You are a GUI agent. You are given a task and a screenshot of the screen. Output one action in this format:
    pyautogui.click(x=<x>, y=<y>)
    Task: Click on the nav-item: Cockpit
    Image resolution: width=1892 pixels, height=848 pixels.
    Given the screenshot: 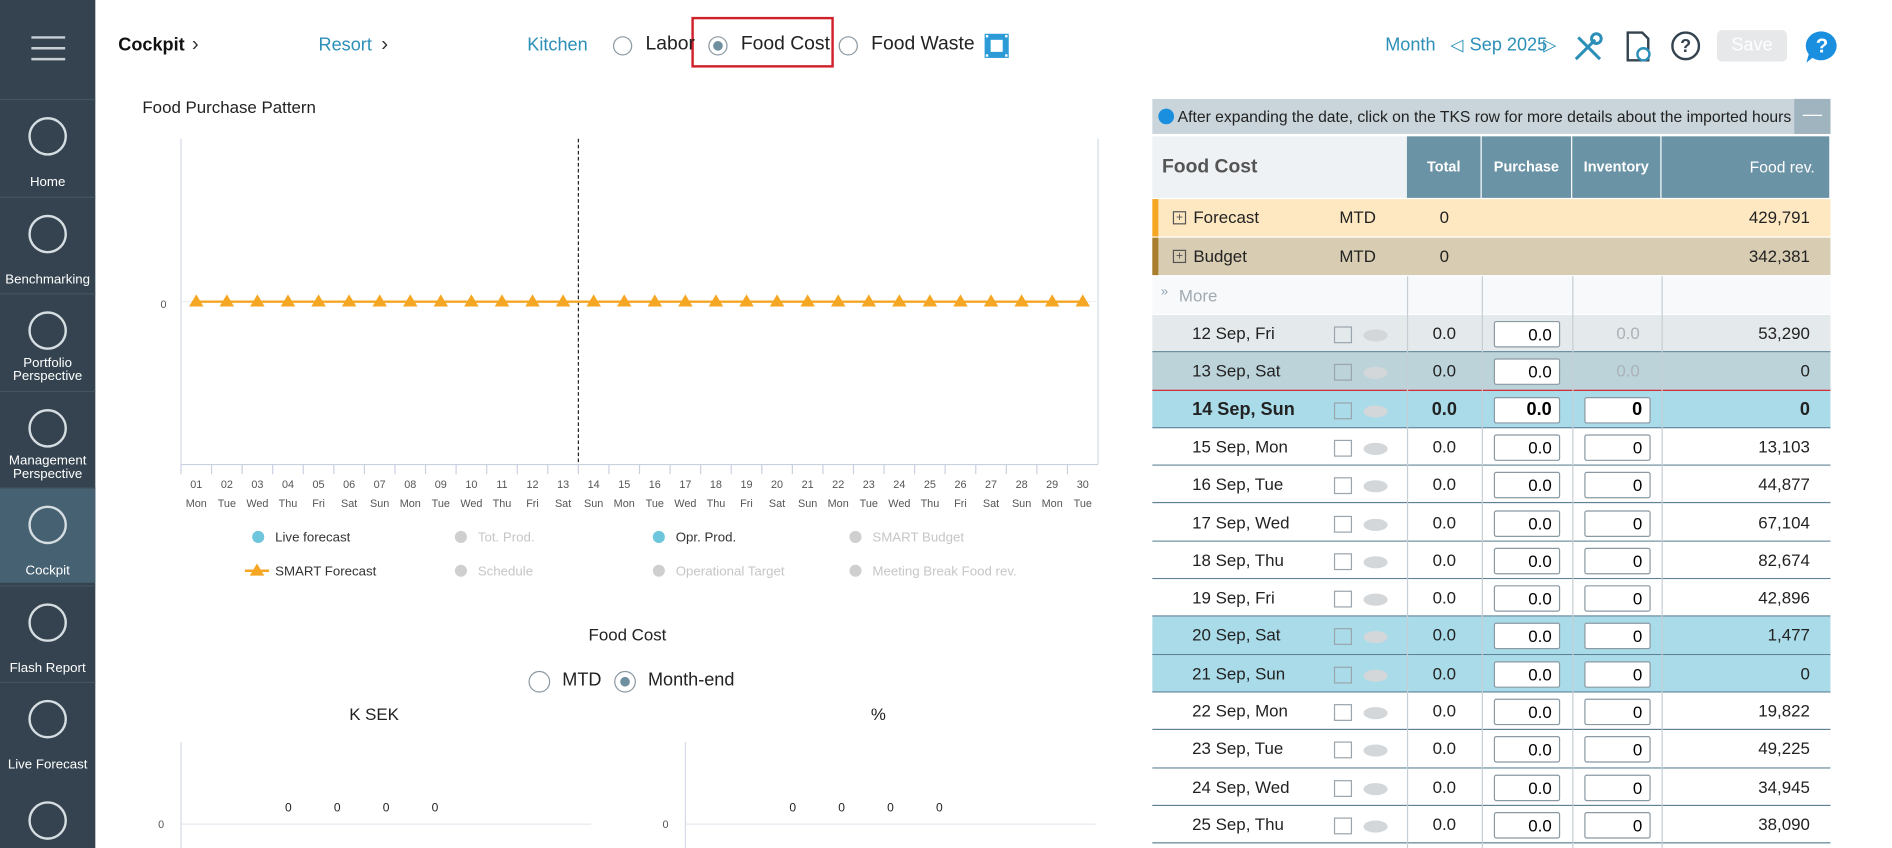 What is the action you would take?
    pyautogui.click(x=48, y=535)
    